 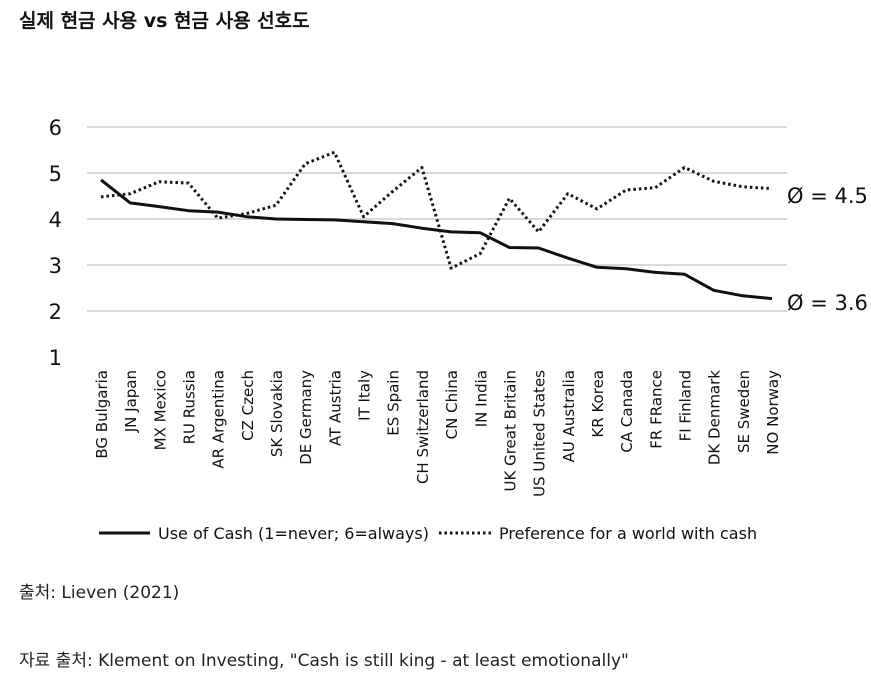 What do you see at coordinates (715, 417) in the screenshot?
I see `x-category-label: DK Denmark` at bounding box center [715, 417].